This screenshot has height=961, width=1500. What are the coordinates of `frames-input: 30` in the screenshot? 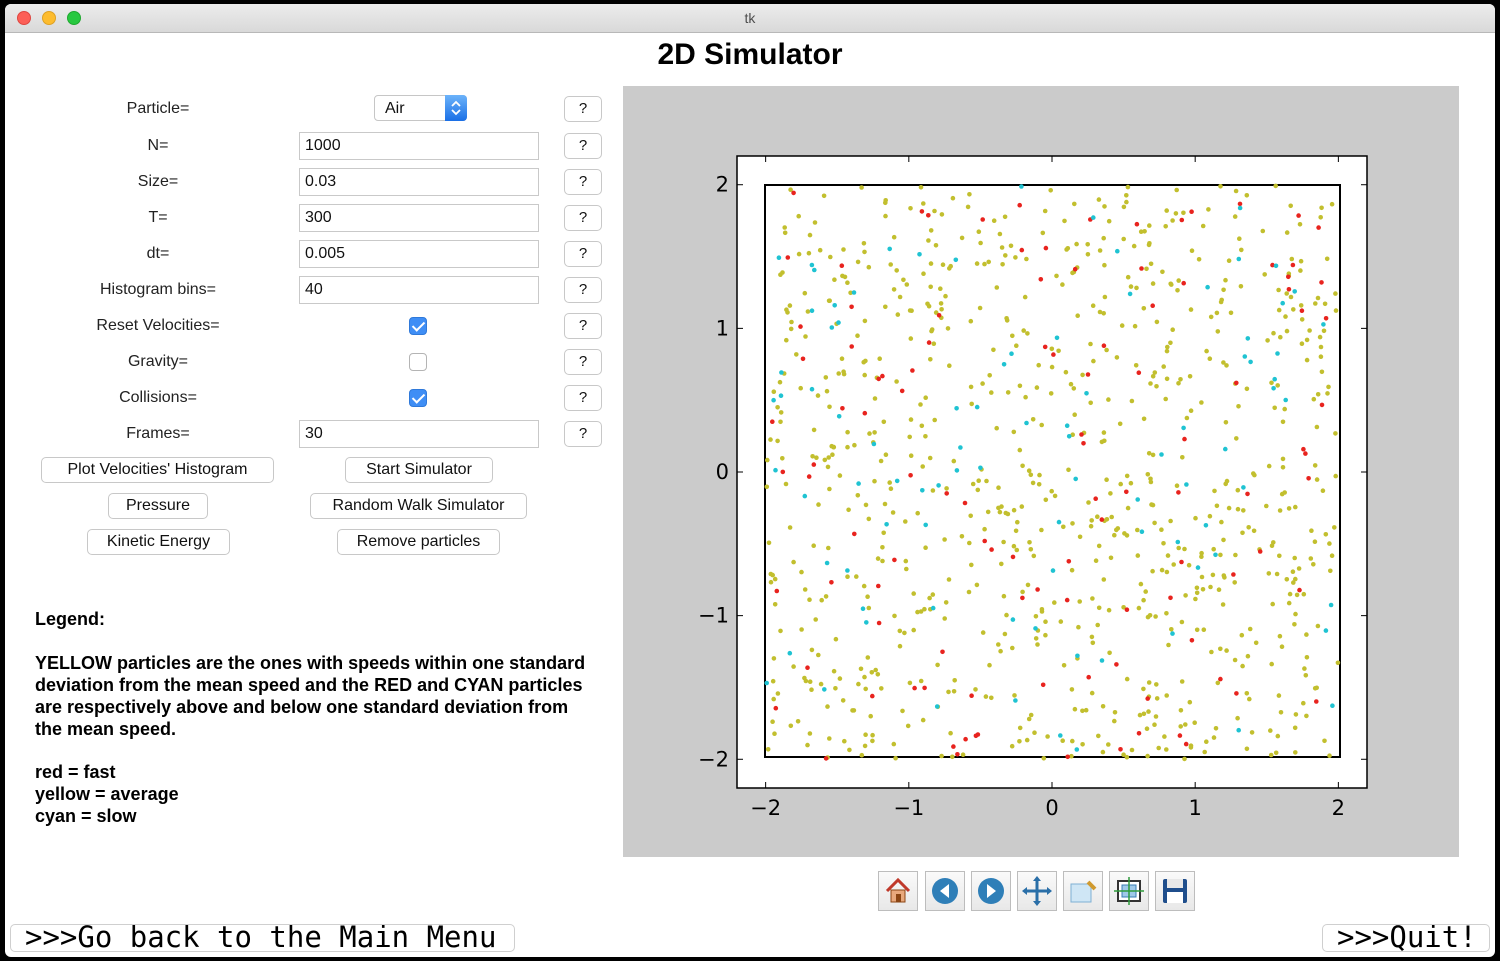 It's located at (419, 434).